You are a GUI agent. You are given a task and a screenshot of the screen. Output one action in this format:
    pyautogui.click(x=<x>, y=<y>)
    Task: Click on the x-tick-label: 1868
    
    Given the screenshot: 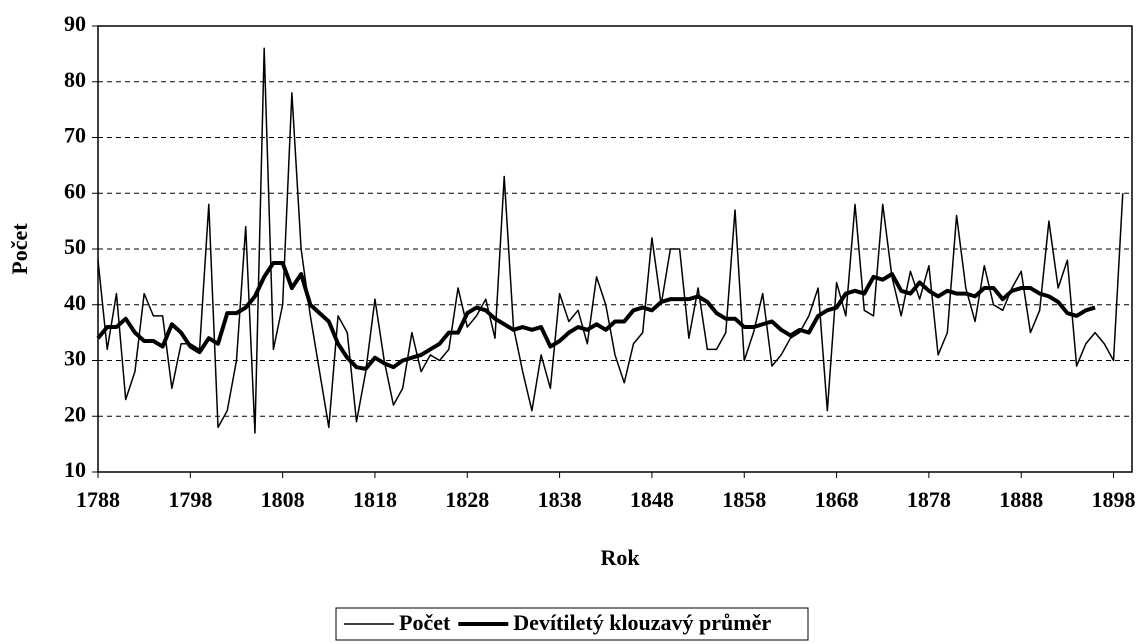 What is the action you would take?
    pyautogui.click(x=837, y=499)
    